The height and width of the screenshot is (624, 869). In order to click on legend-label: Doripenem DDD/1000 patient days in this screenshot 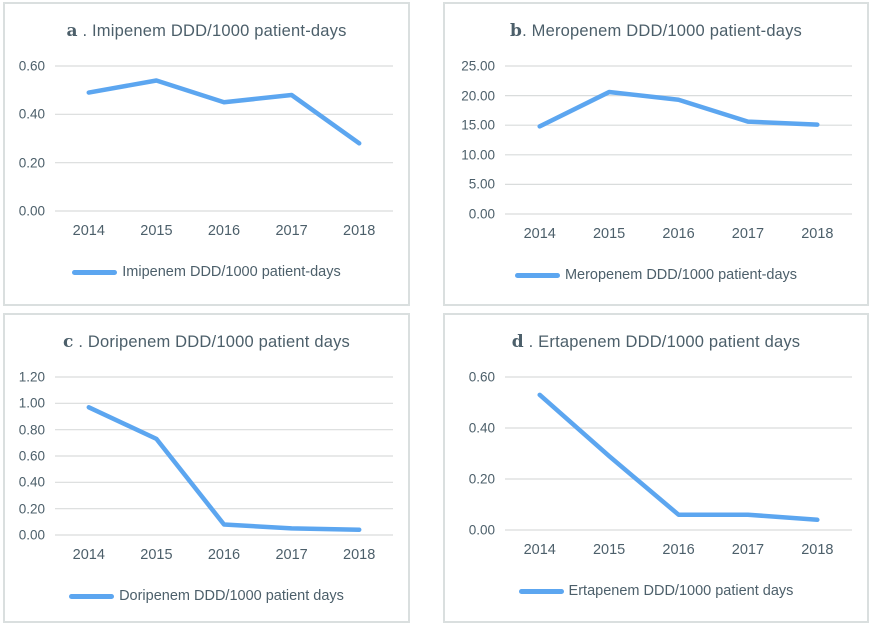, I will do `click(231, 596)`.